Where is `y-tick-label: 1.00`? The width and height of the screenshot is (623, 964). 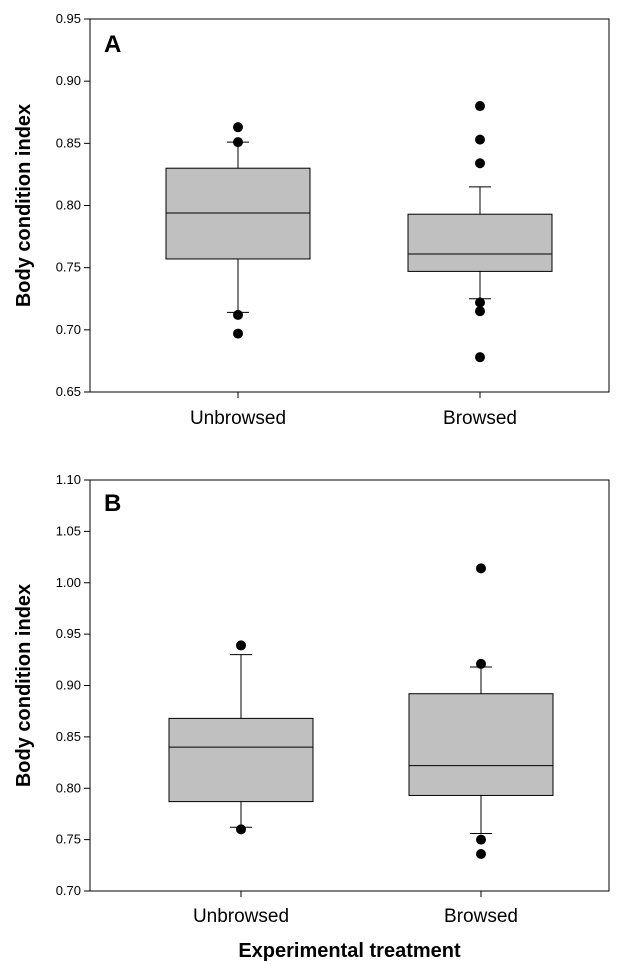
y-tick-label: 1.00 is located at coordinates (68, 582).